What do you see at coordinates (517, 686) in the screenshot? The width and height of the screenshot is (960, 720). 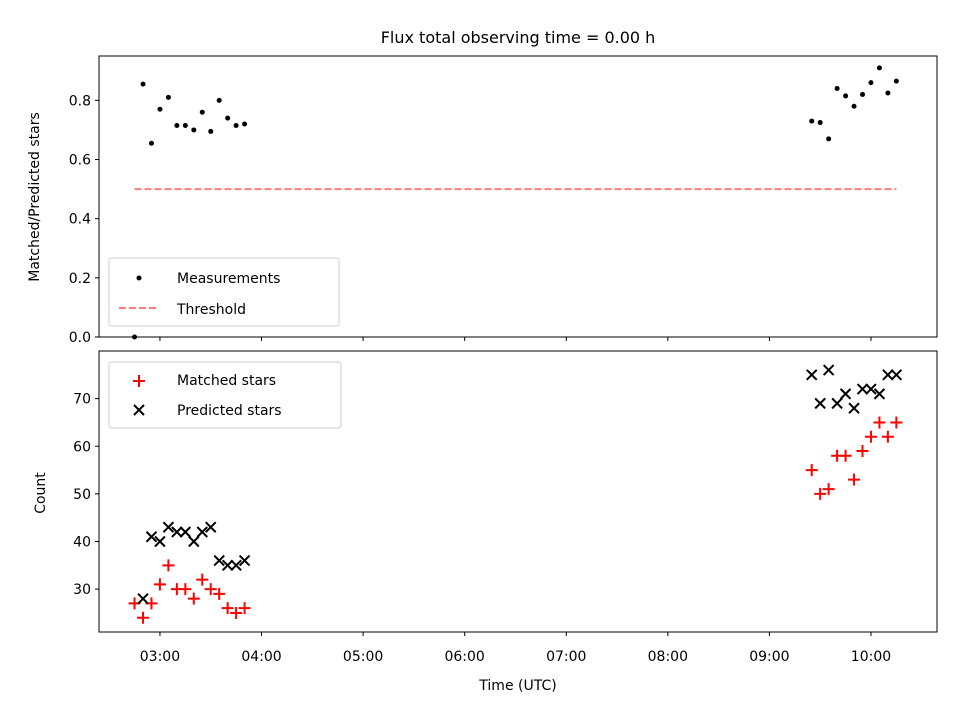 I see `x-axis-label: Time (UTC)` at bounding box center [517, 686].